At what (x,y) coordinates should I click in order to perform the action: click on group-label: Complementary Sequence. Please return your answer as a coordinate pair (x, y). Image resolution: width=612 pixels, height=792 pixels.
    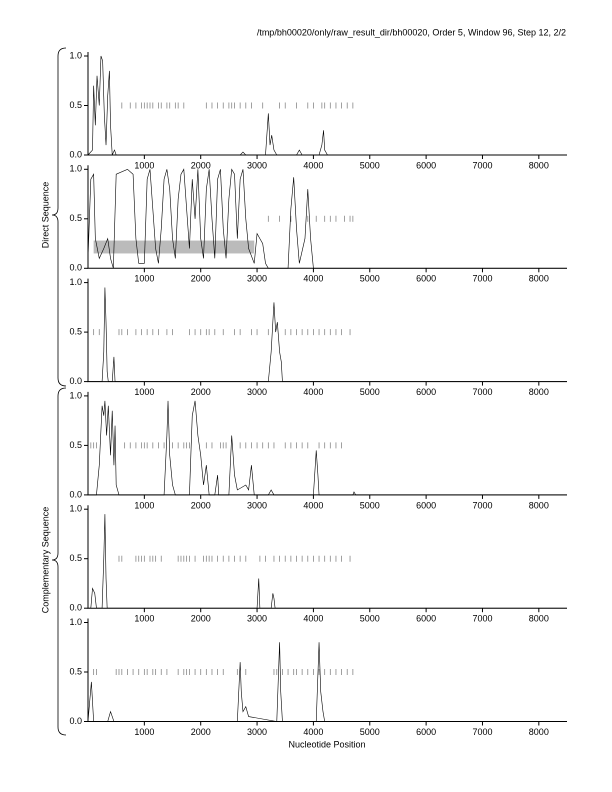
    Looking at the image, I should click on (45, 560).